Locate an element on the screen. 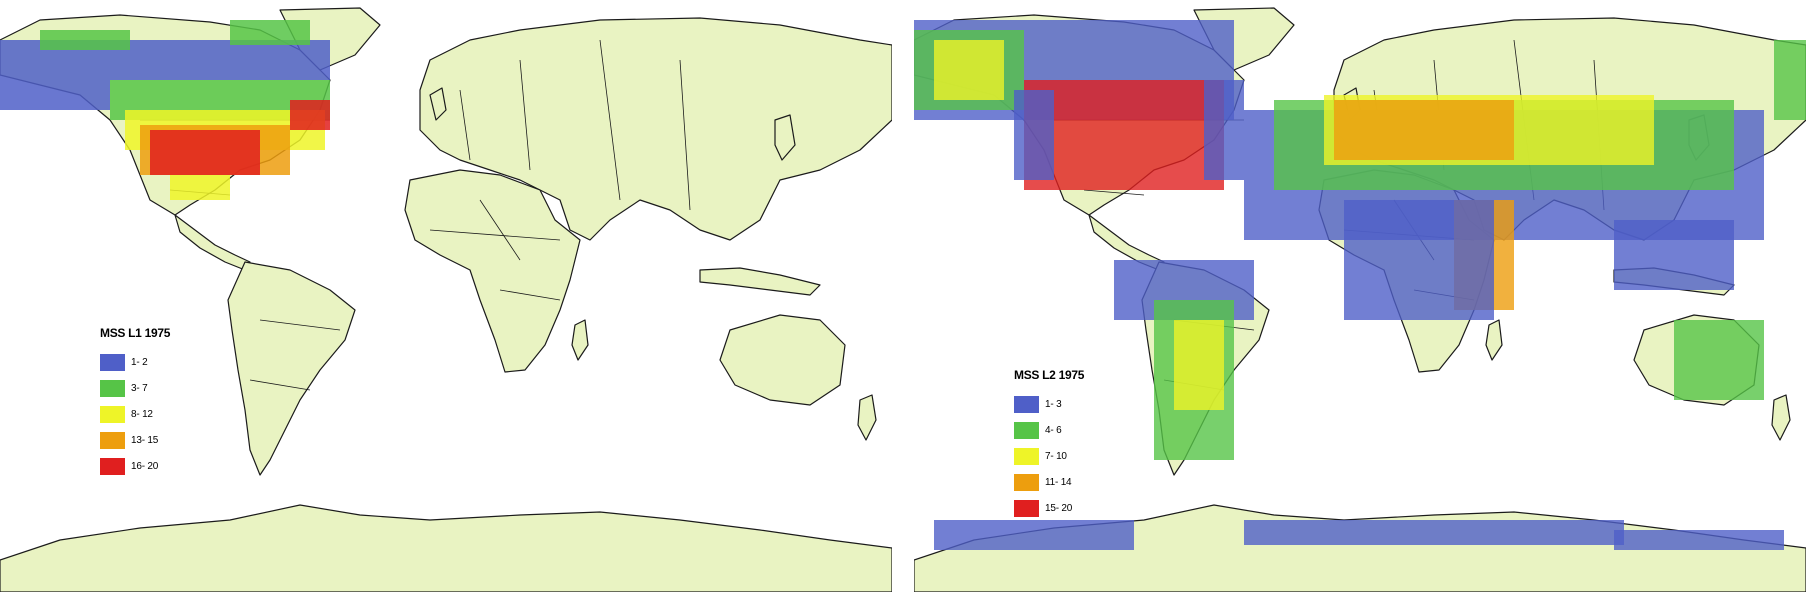 The height and width of the screenshot is (592, 1806). legend-item: 11- 14 is located at coordinates (1049, 482).